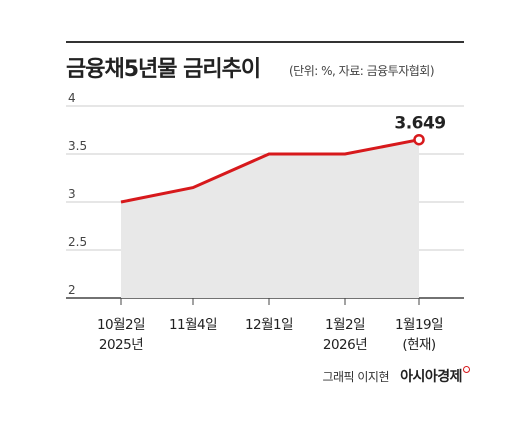  I want to click on x-tick-label: 12월1일, so click(269, 325).